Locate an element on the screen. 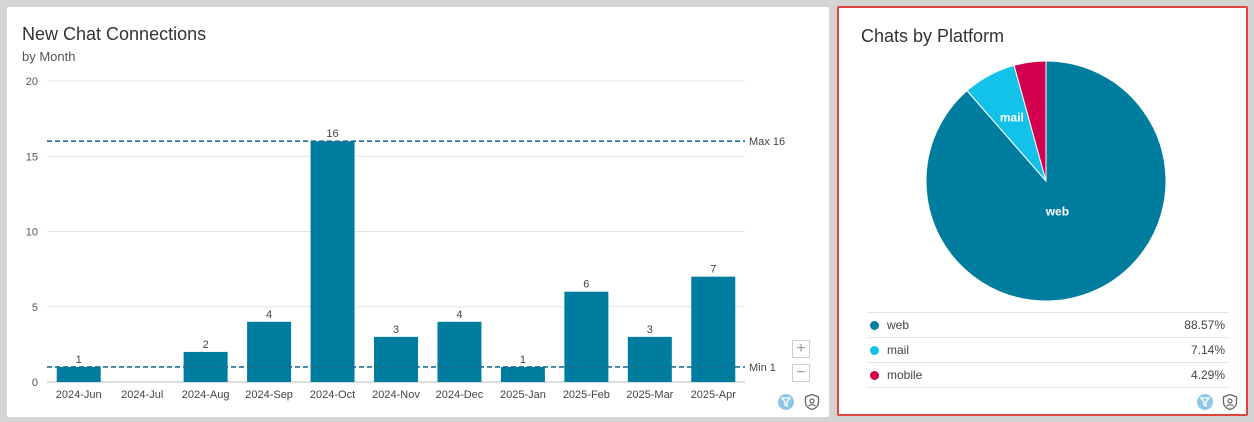 The width and height of the screenshot is (1254, 422). zoom-in-button: + is located at coordinates (801, 349).